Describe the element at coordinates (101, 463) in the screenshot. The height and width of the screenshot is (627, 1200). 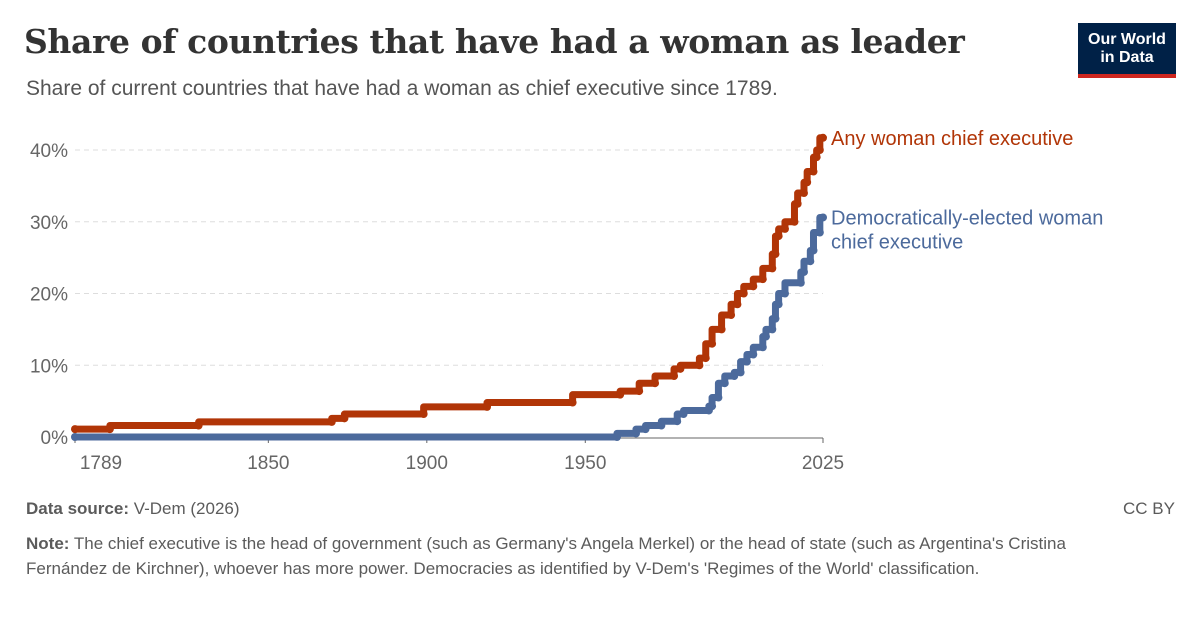
I see `x-tick-label: 1789` at that location.